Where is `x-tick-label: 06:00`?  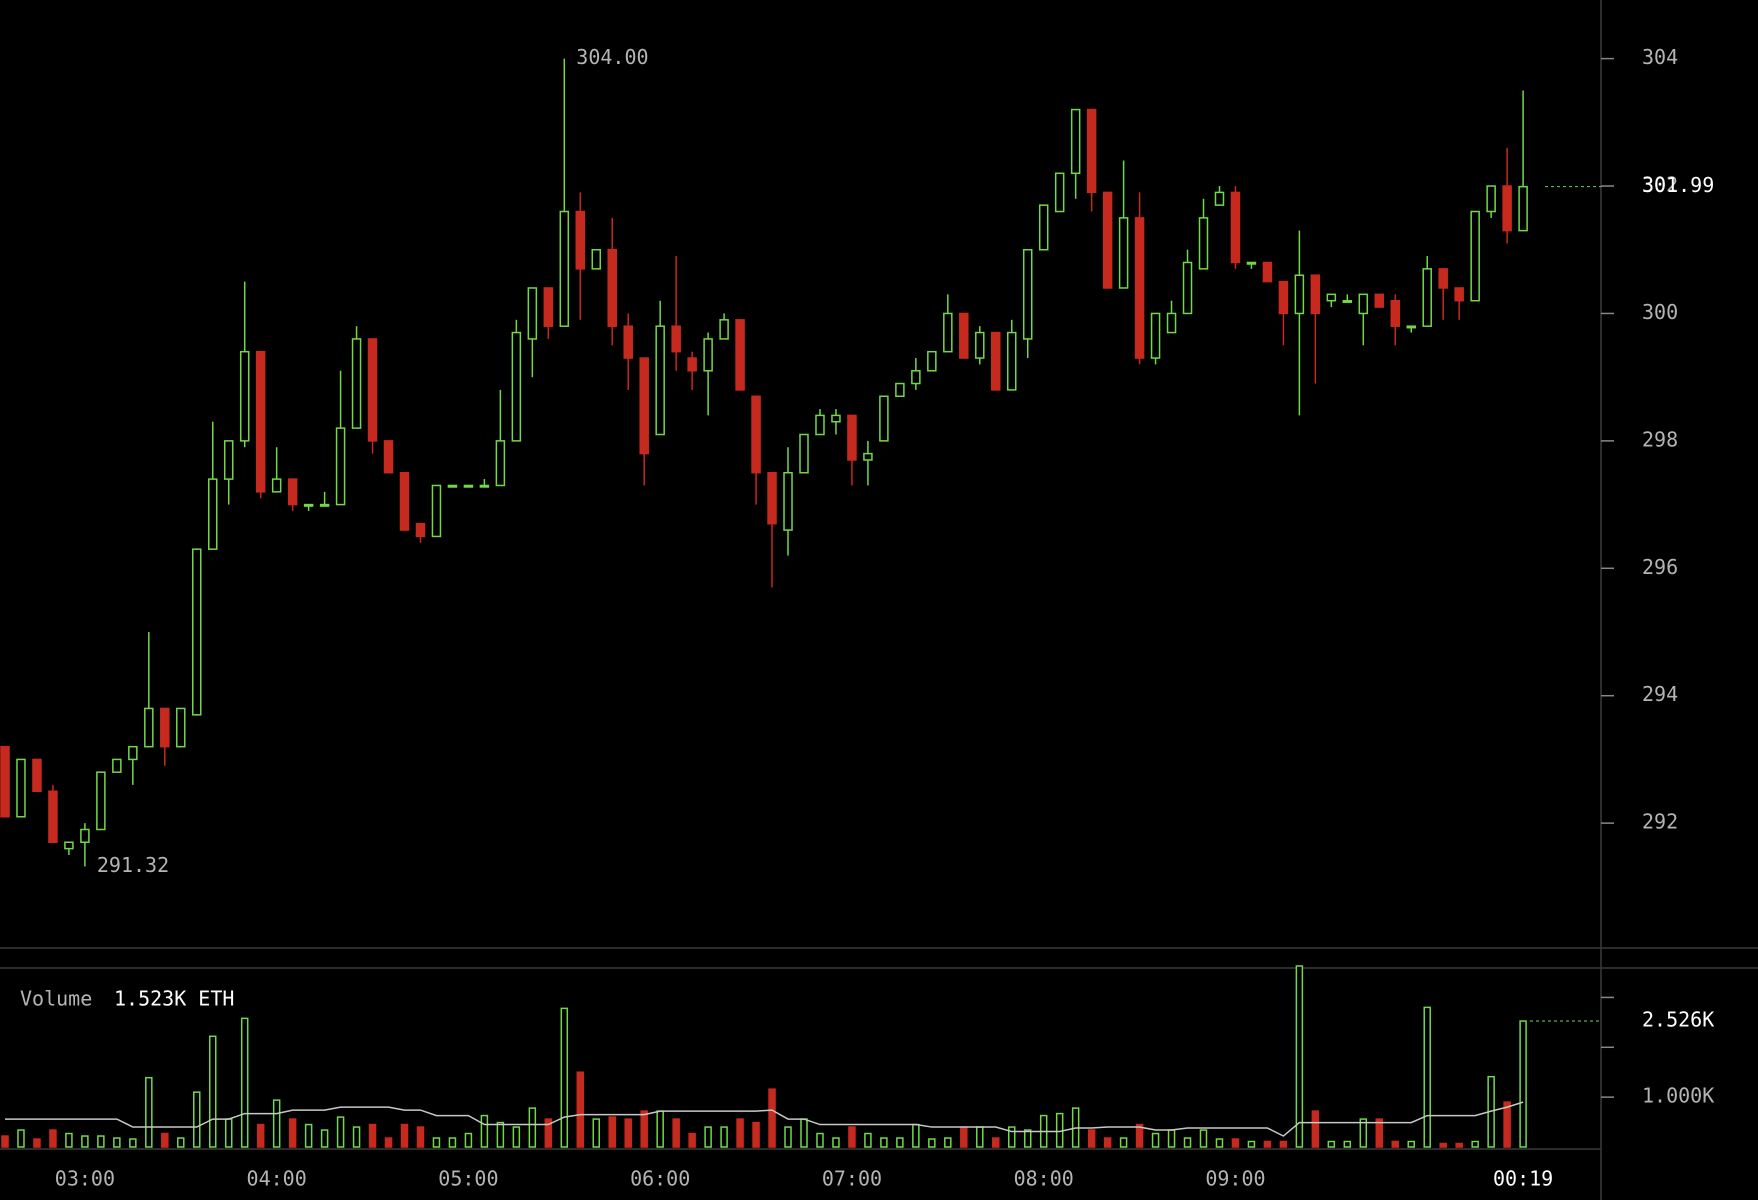
x-tick-label: 06:00 is located at coordinates (660, 1179).